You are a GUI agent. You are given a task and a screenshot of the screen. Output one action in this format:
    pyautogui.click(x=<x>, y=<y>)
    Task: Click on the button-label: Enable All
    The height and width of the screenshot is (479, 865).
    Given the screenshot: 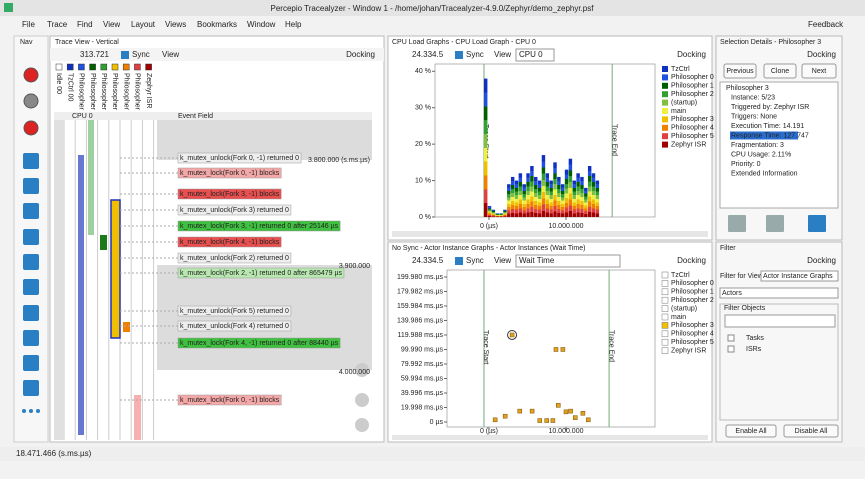 What is the action you would take?
    pyautogui.click(x=751, y=431)
    